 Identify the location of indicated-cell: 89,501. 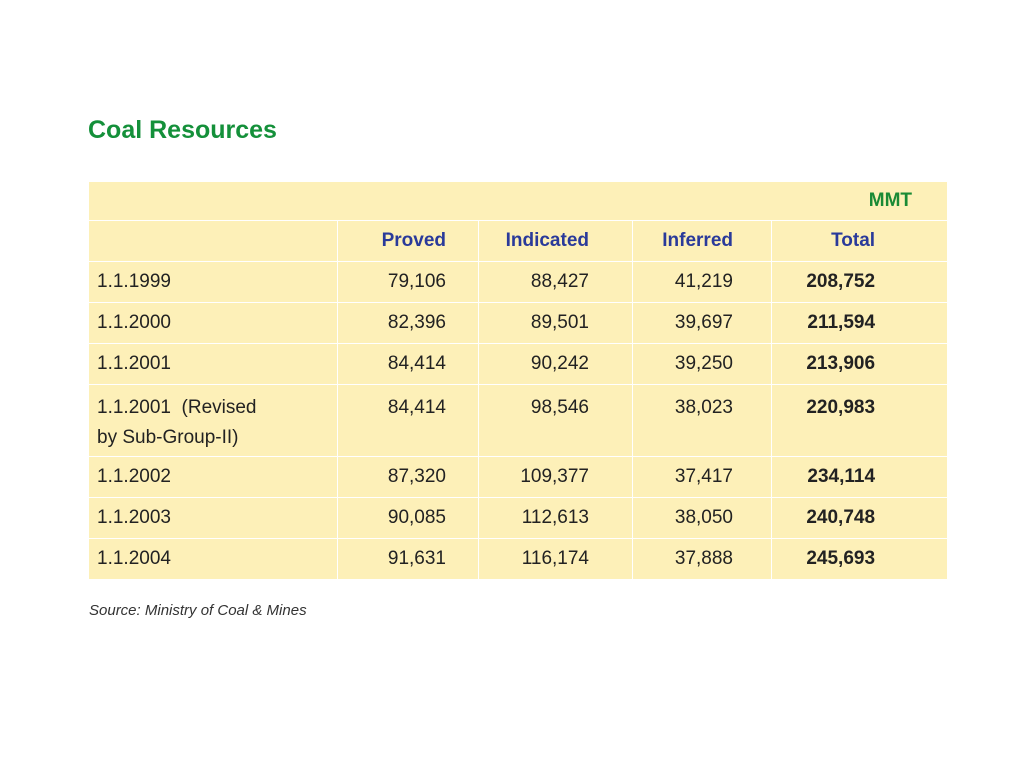
(555, 323).